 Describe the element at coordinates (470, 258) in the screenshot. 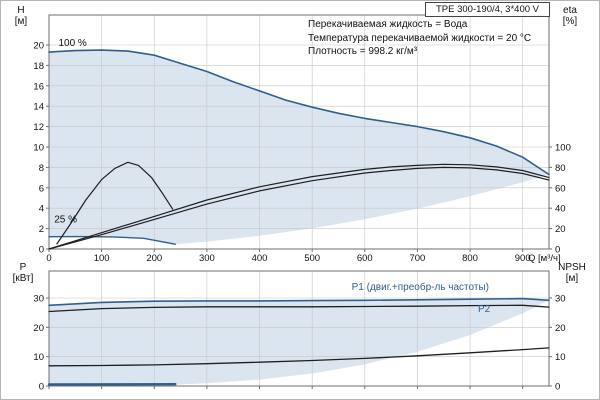

I see `x-tick-label: 800` at that location.